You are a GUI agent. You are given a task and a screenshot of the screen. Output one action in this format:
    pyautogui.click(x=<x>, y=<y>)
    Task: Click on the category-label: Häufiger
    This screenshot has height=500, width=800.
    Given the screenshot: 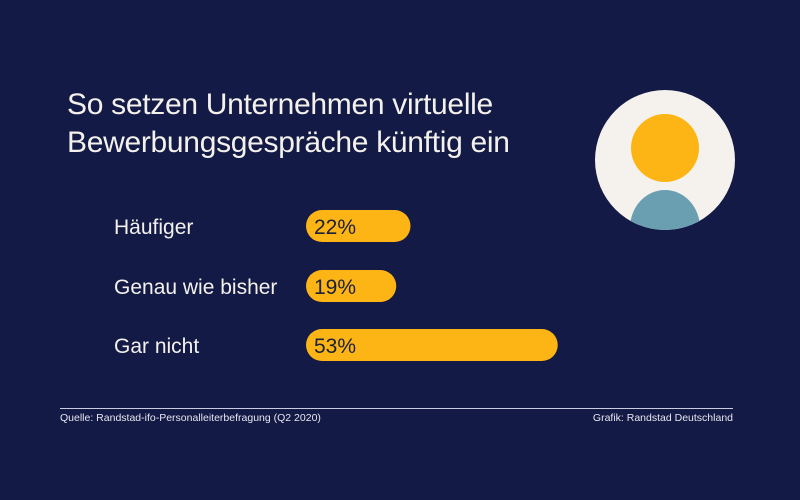 What is the action you would take?
    pyautogui.click(x=153, y=227)
    